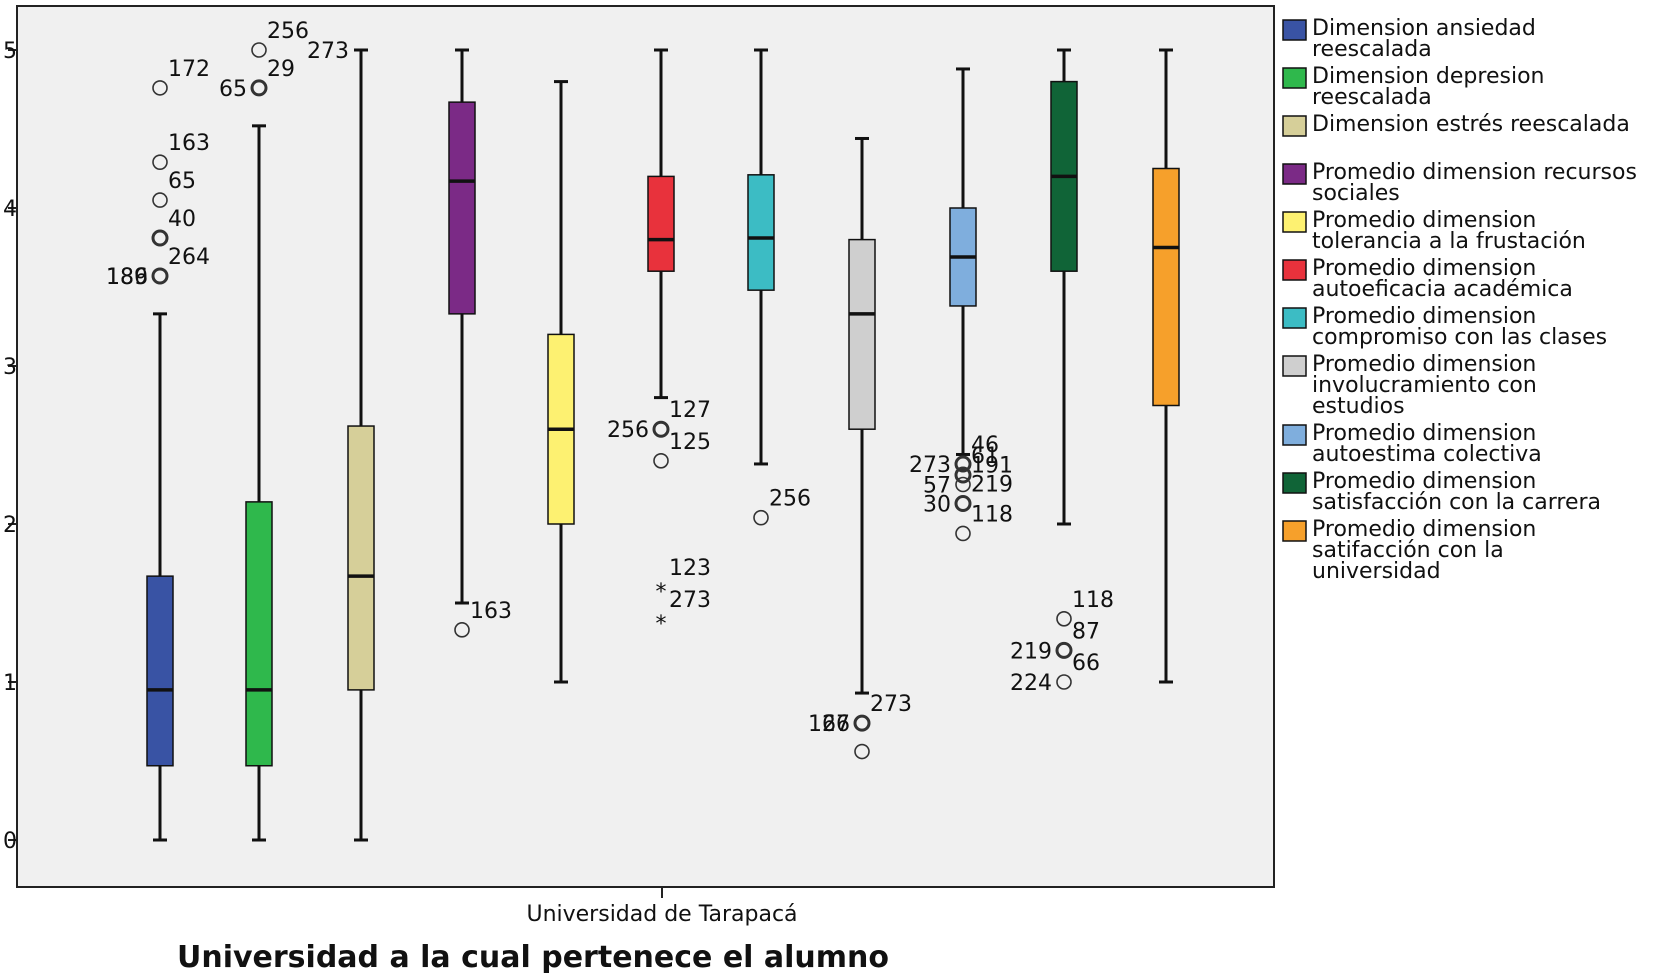 This screenshot has height=973, width=1680. What do you see at coordinates (1456, 502) in the screenshot?
I see `legend-label: satisfacción con la carrera` at bounding box center [1456, 502].